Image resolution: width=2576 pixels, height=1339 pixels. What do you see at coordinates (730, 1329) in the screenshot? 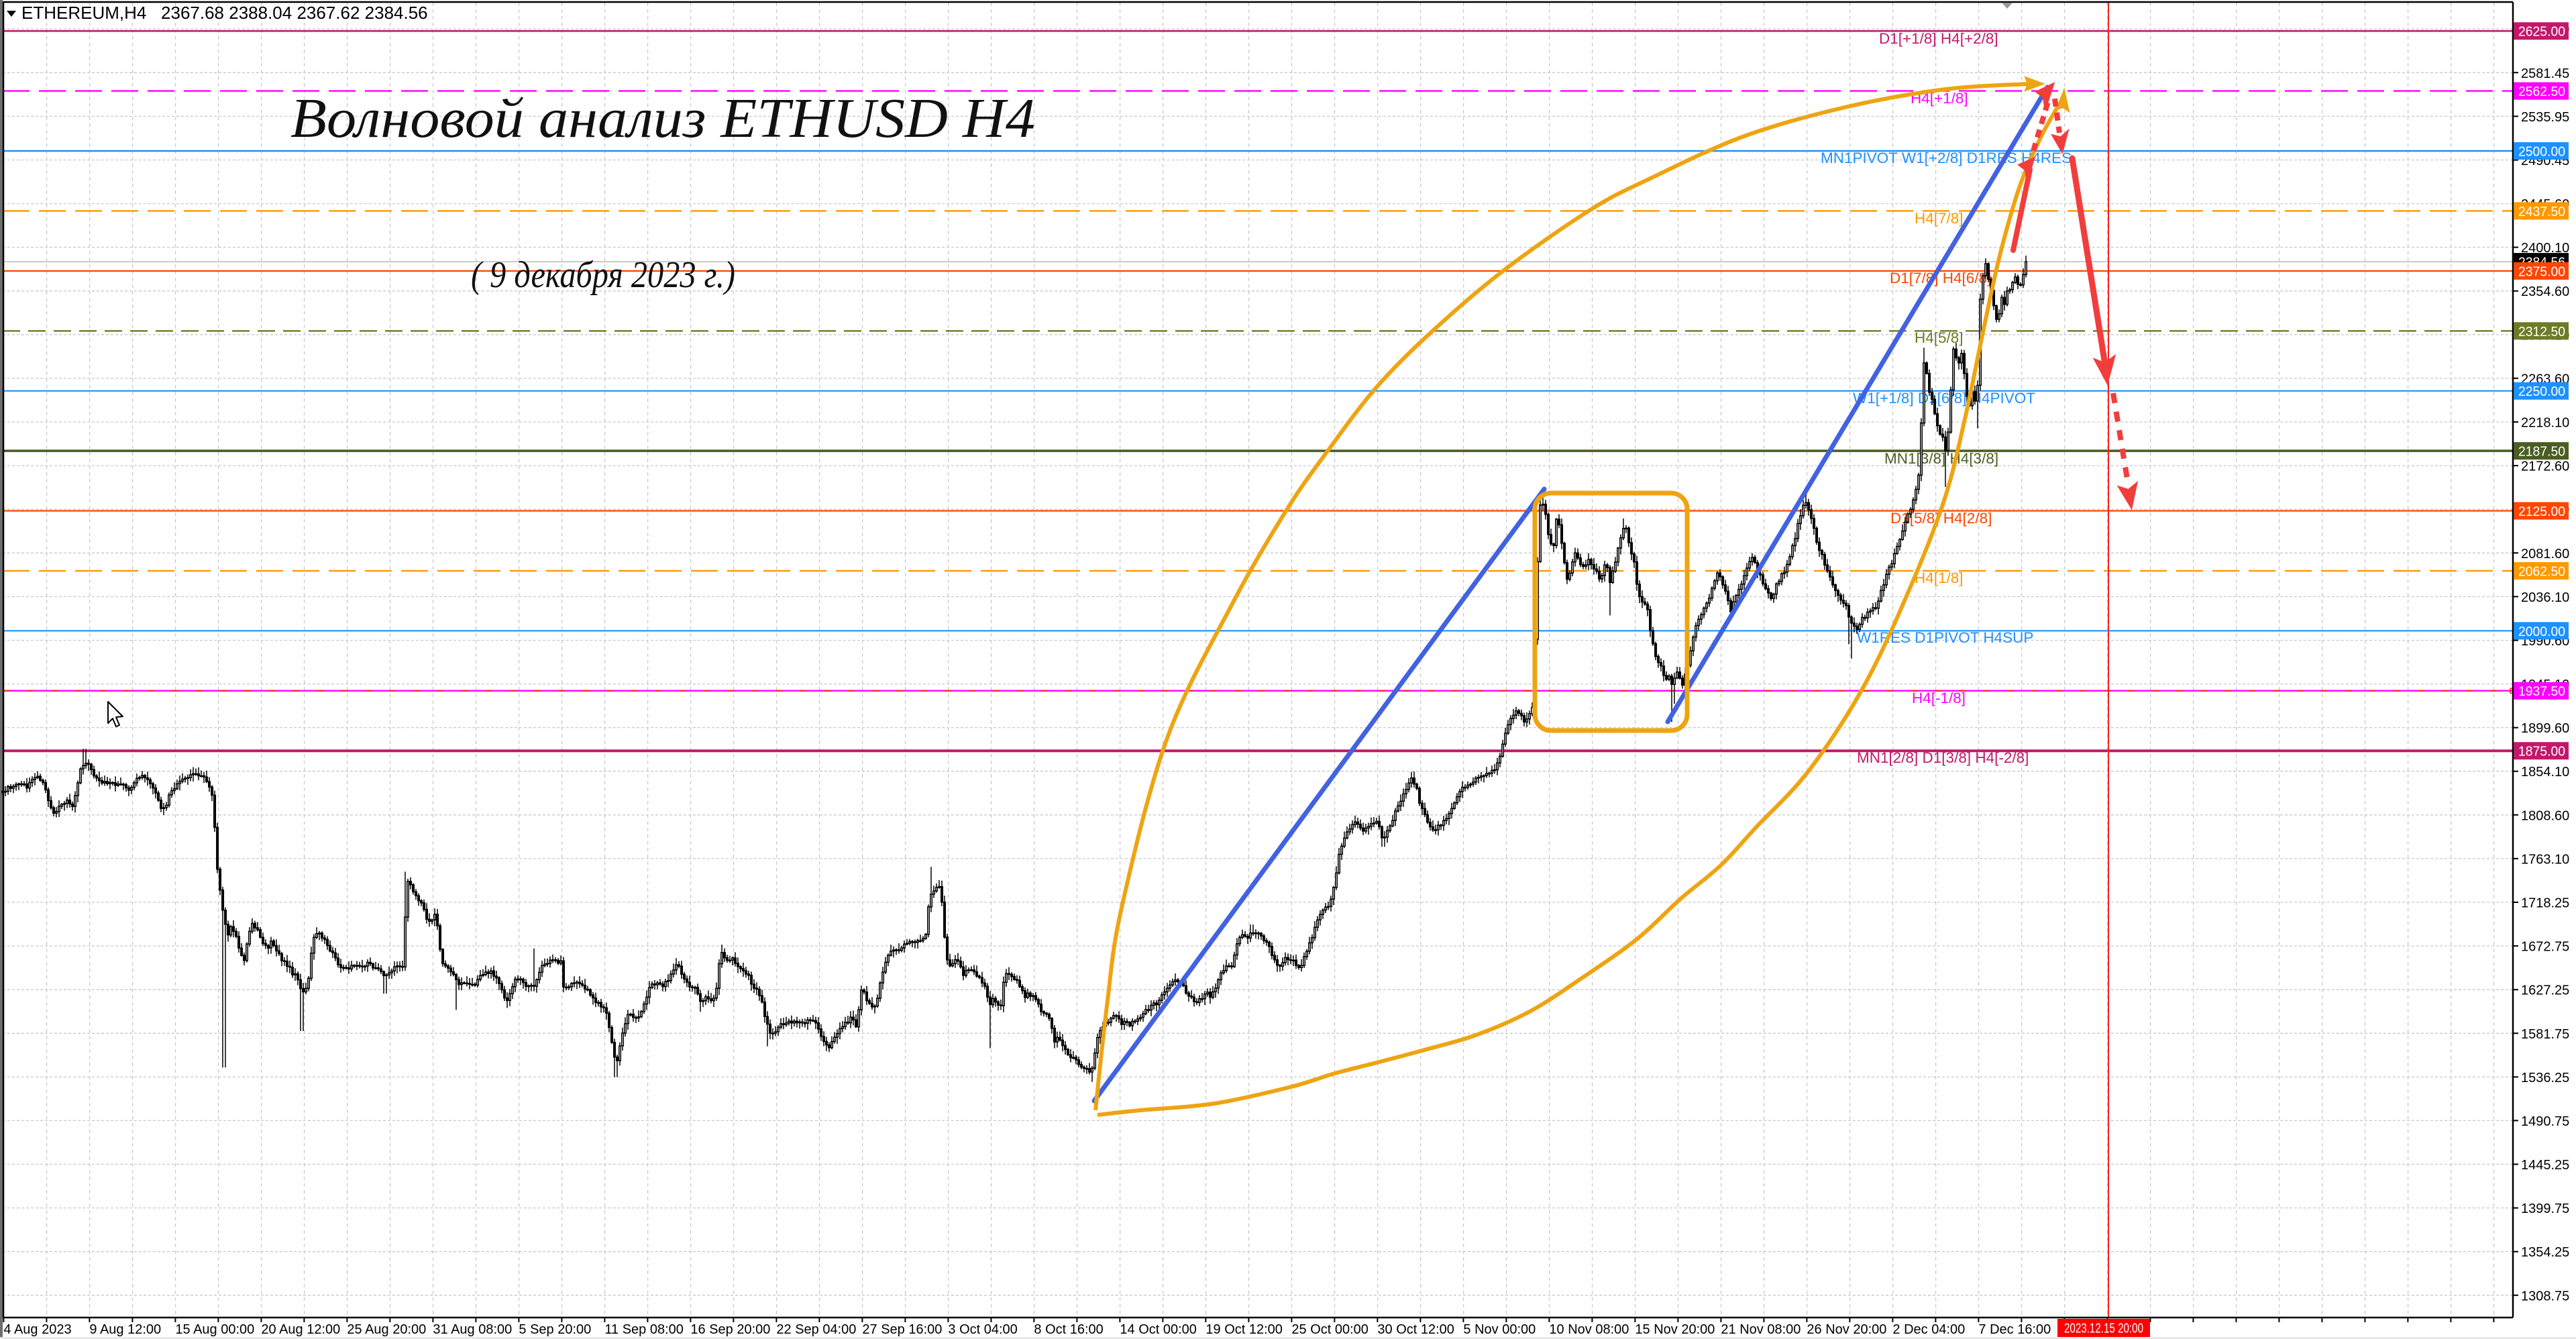
I see `svg-text: 16 Sep 20:00` at bounding box center [730, 1329].